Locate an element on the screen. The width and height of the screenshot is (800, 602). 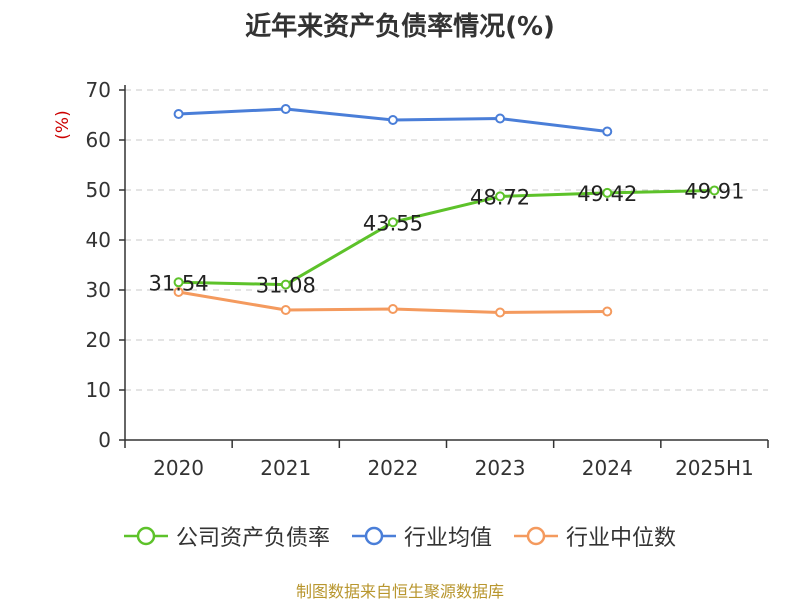
legend-label: 行业中位数 is located at coordinates (621, 538).